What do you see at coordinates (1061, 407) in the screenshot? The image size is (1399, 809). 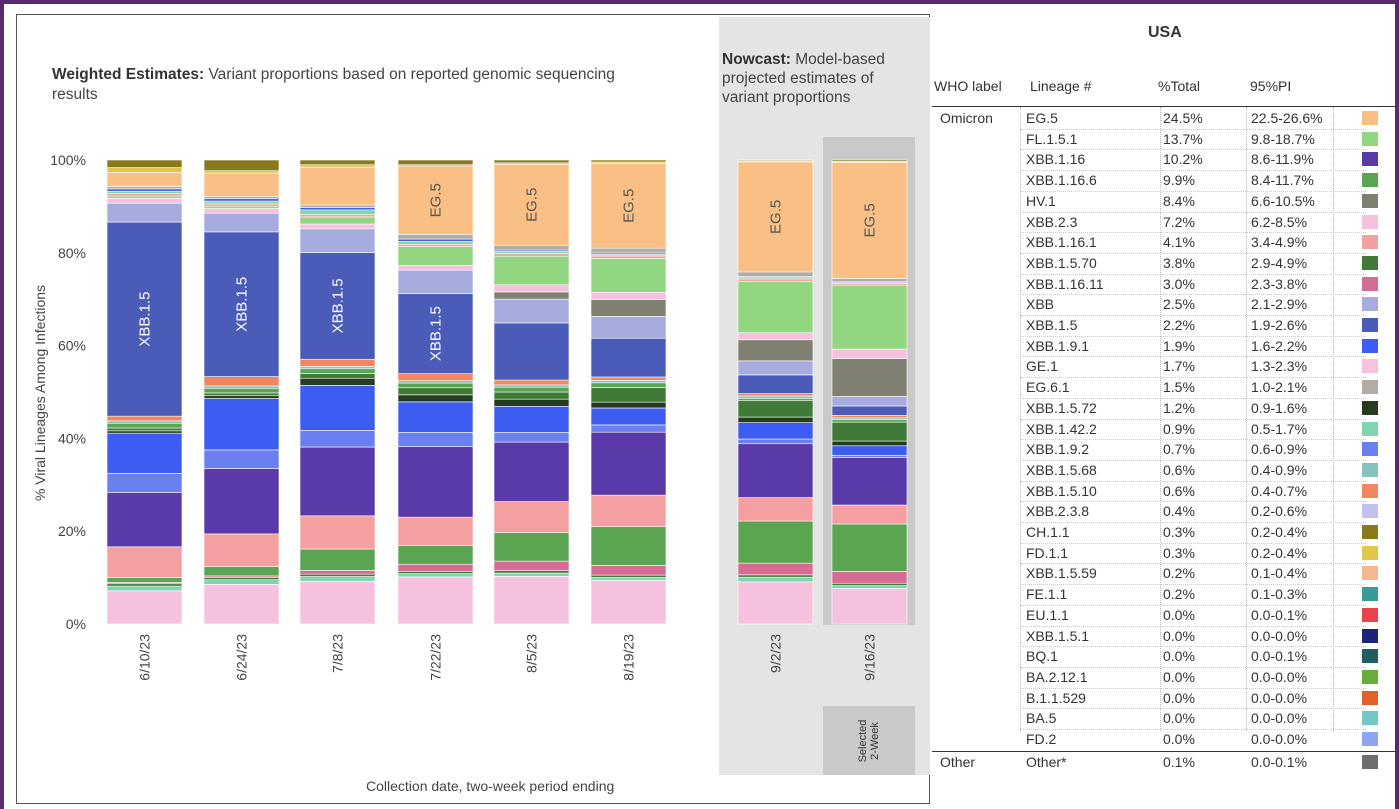 I see `lineage-cell: XBB.1.5.72` at bounding box center [1061, 407].